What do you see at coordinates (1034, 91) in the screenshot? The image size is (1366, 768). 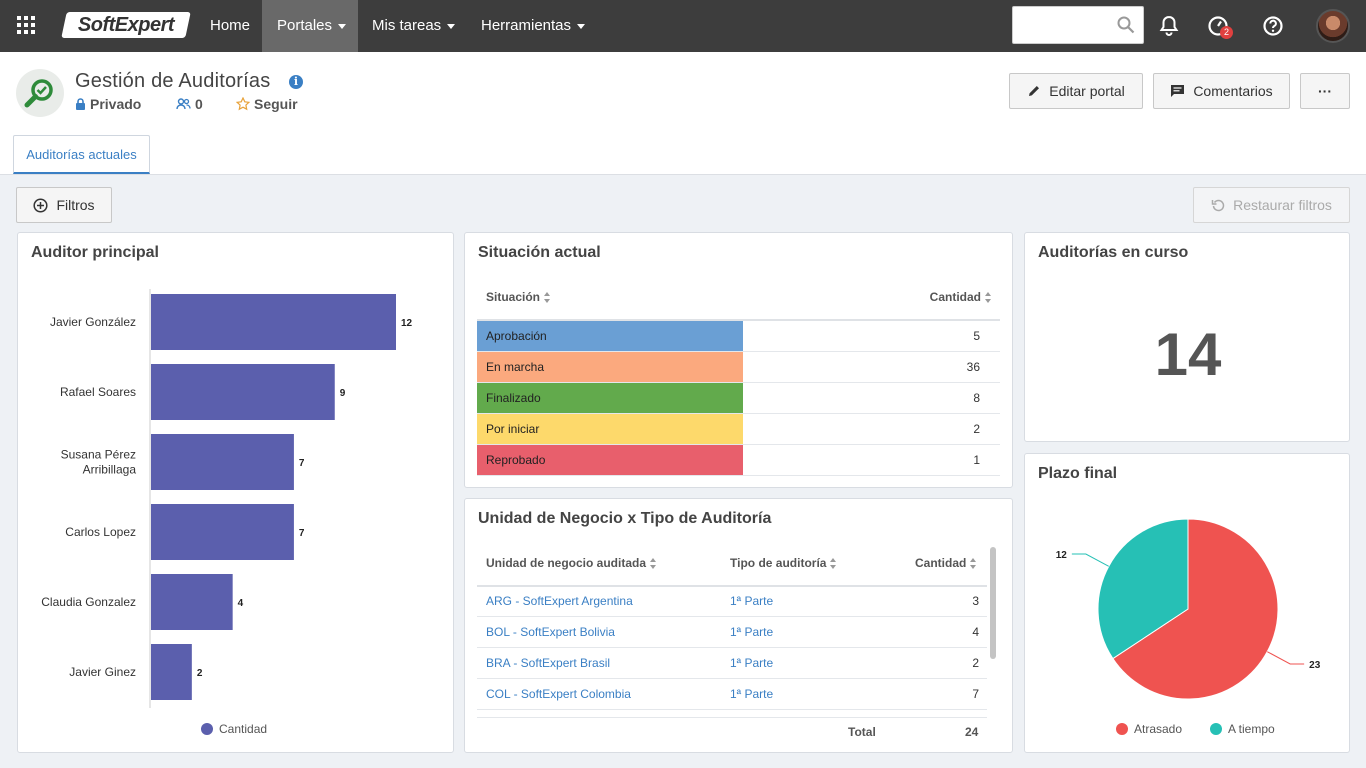 I see `pencil-icon` at bounding box center [1034, 91].